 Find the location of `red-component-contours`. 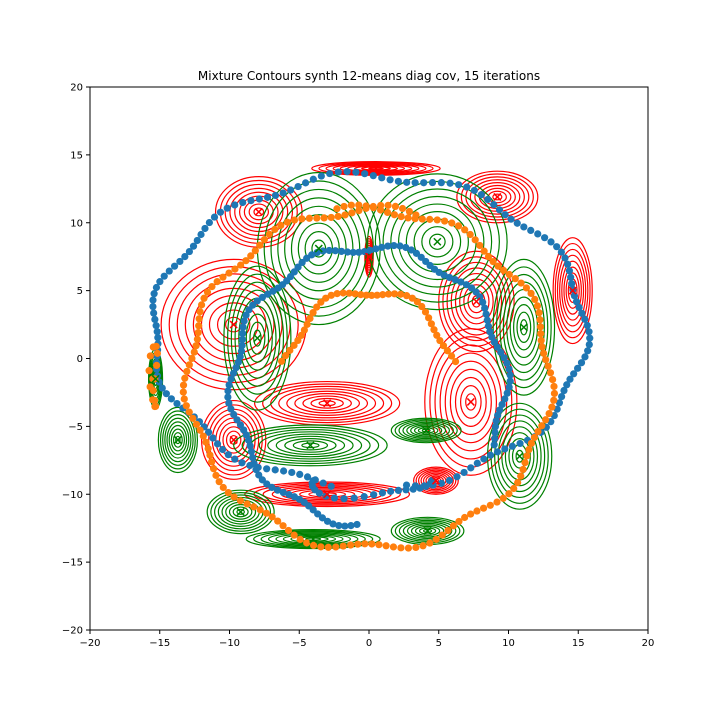

red-component-contours is located at coordinates (376, 168).